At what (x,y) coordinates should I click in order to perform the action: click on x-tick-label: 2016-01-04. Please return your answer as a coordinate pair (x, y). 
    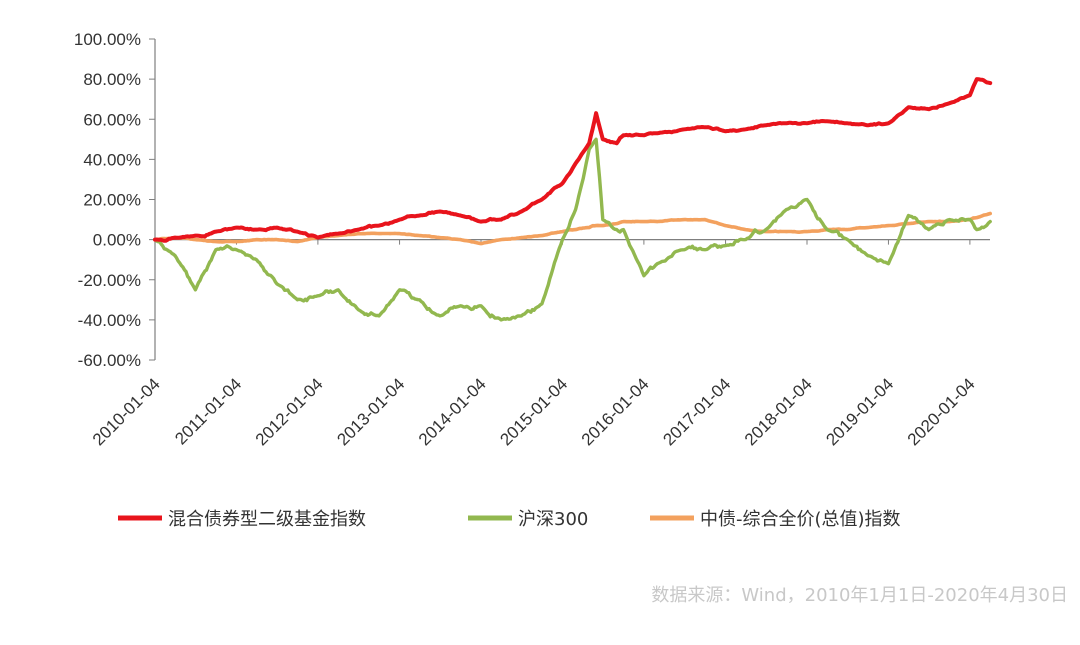
    Looking at the image, I should click on (615, 411).